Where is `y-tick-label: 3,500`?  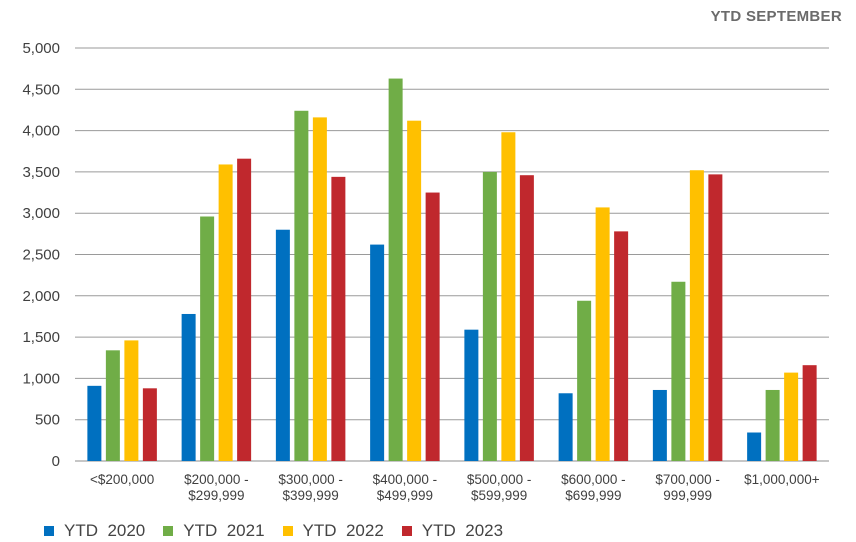
y-tick-label: 3,500 is located at coordinates (41, 172).